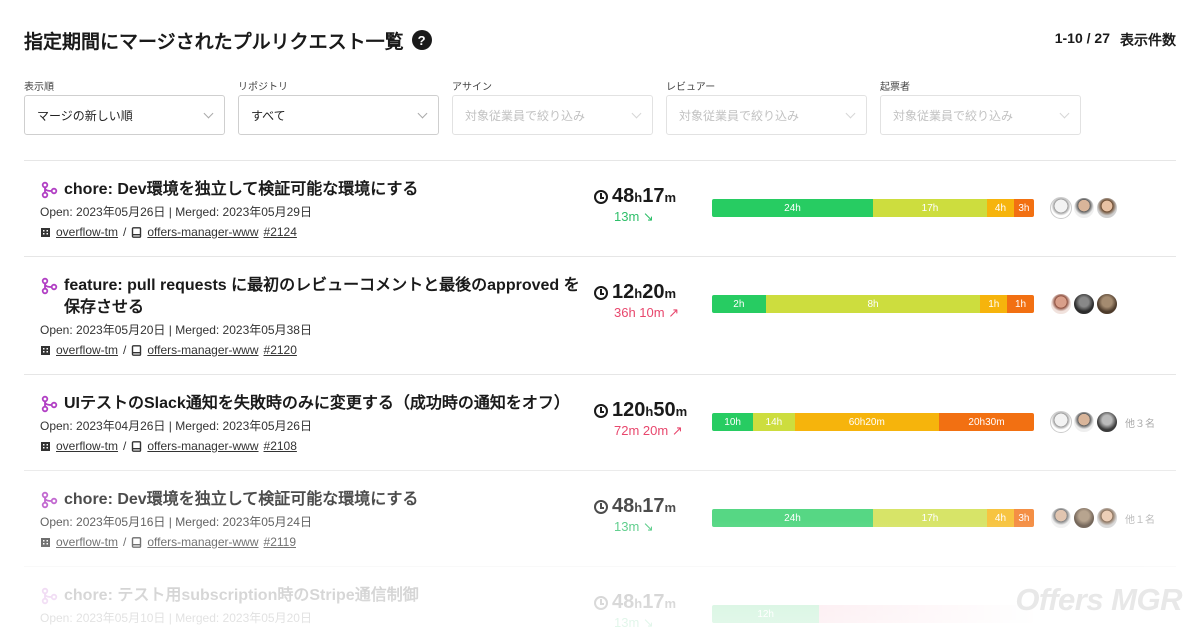 This screenshot has width=1200, height=630. Describe the element at coordinates (659, 527) in the screenshot. I see `lead-time-diff: 13m ↘` at that location.